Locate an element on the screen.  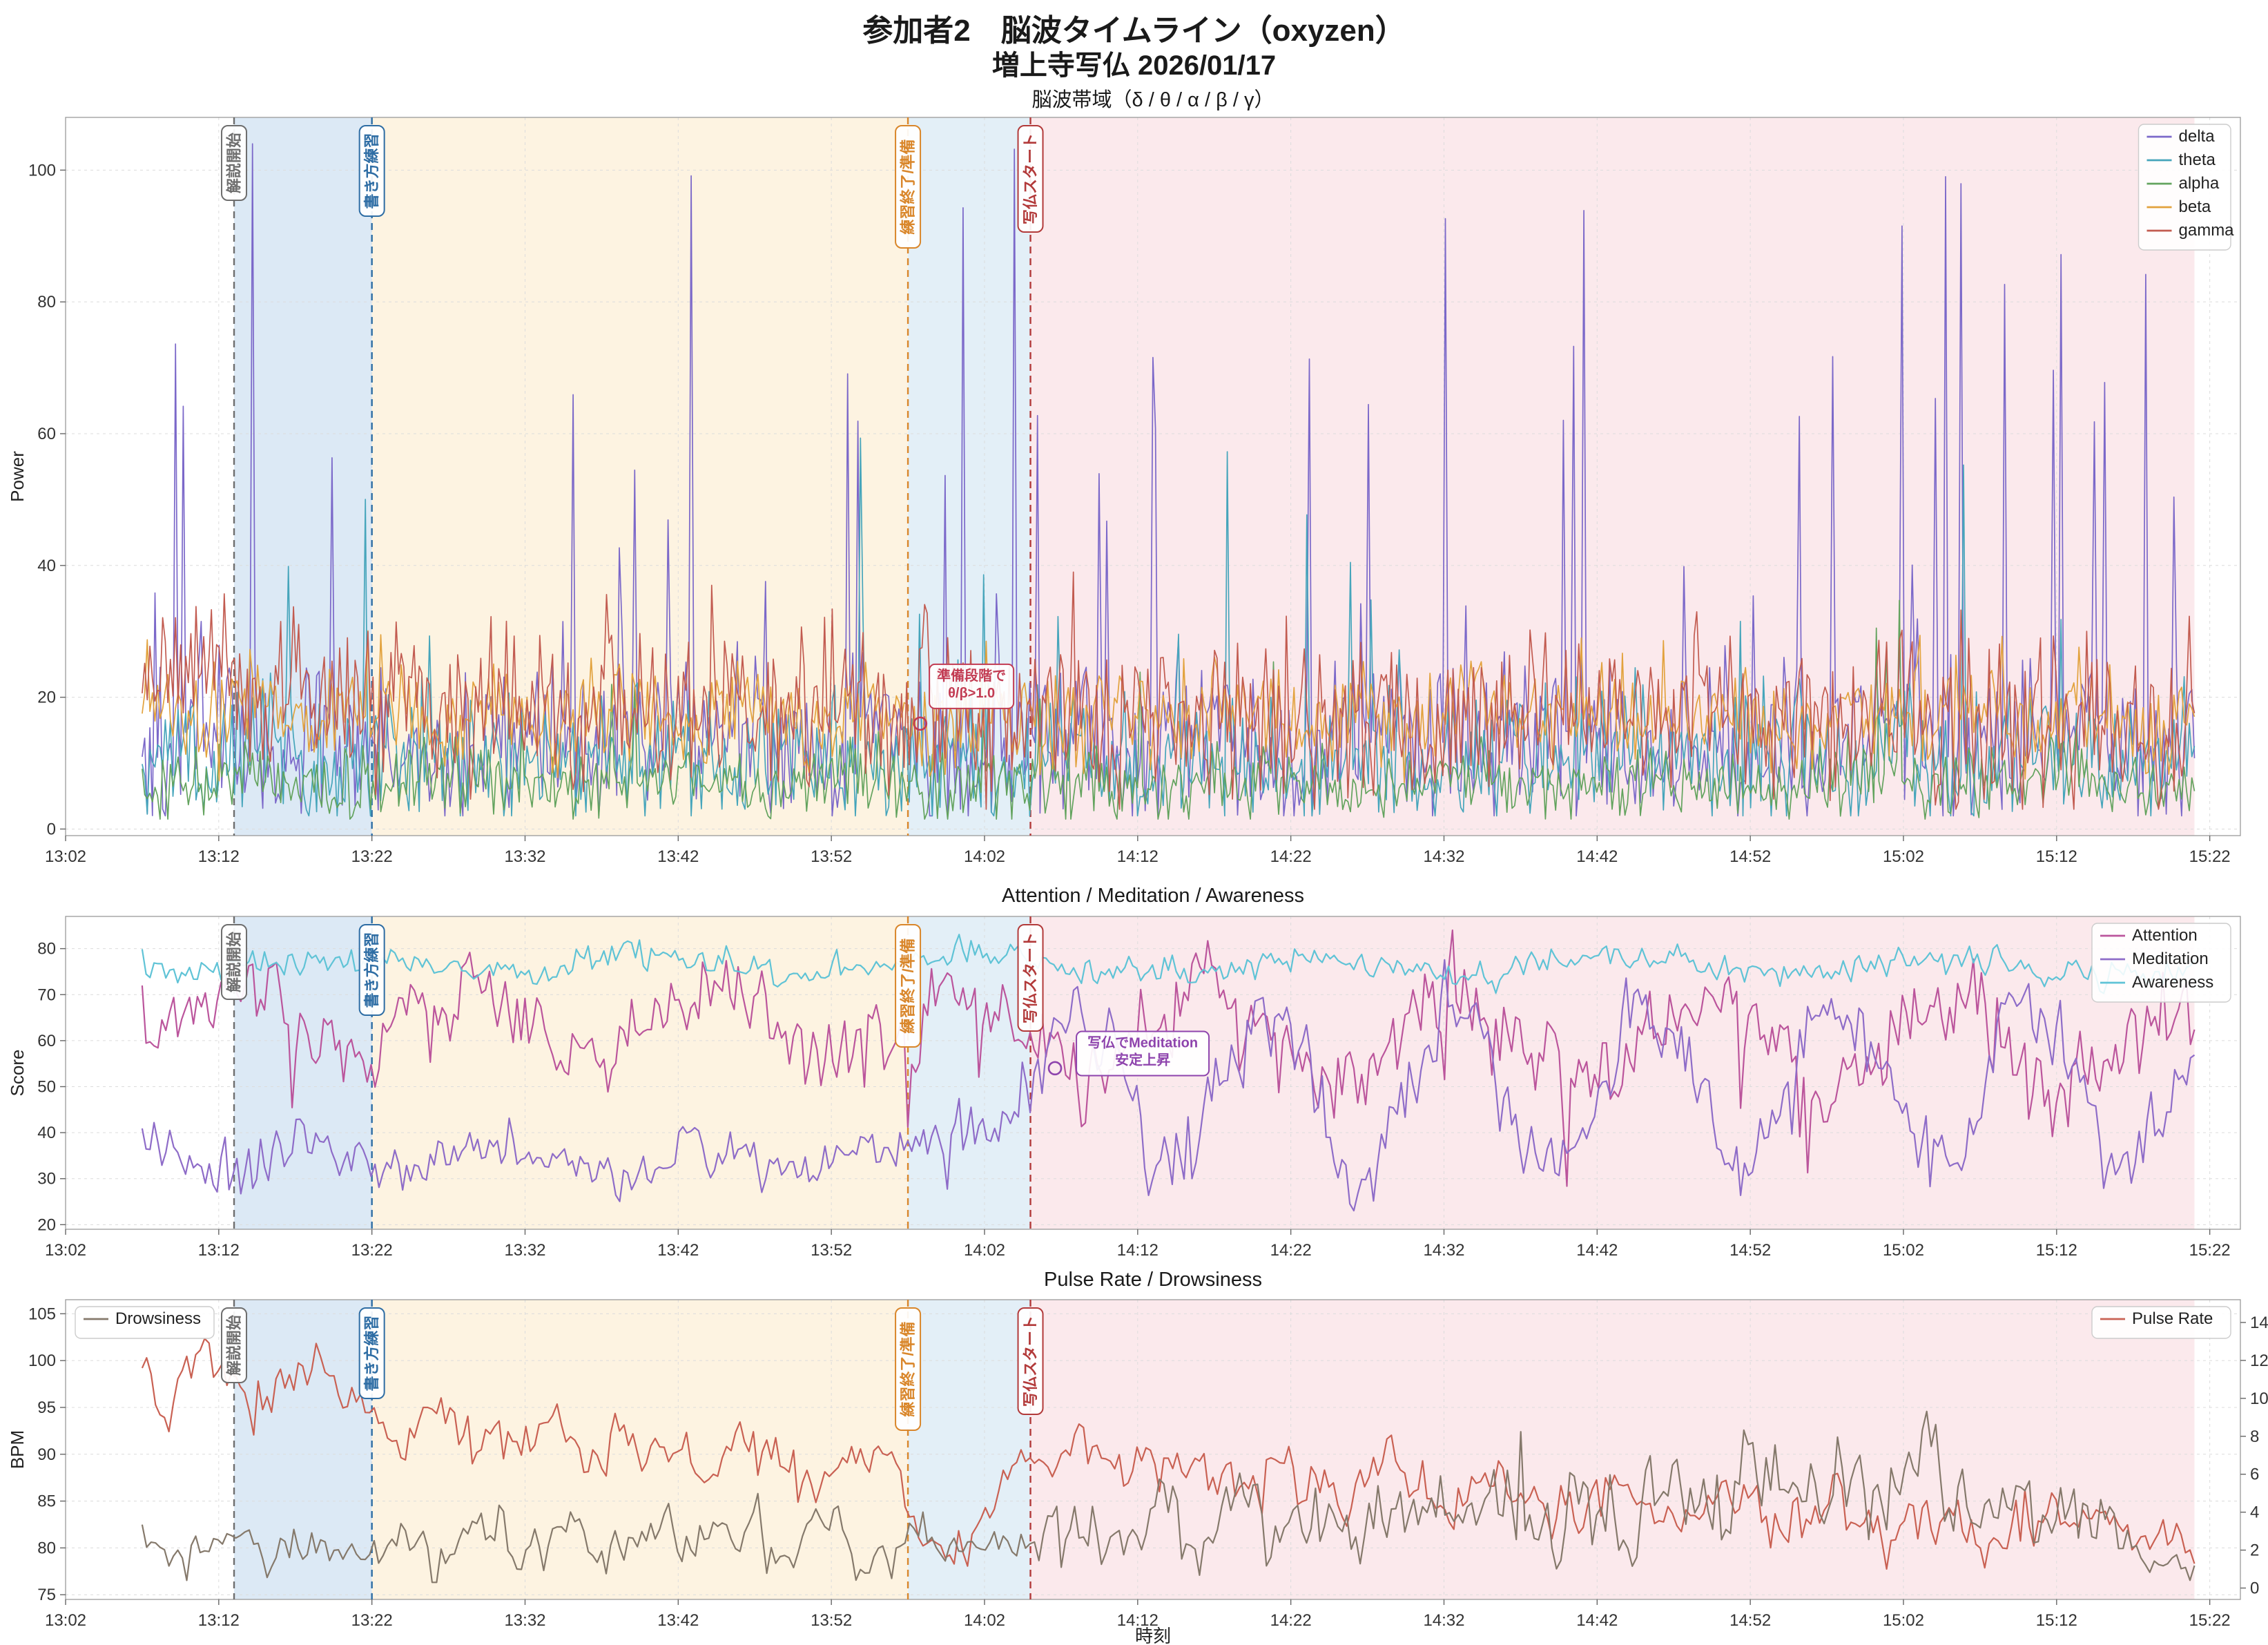
legend-label: Attention is located at coordinates (2165, 935).